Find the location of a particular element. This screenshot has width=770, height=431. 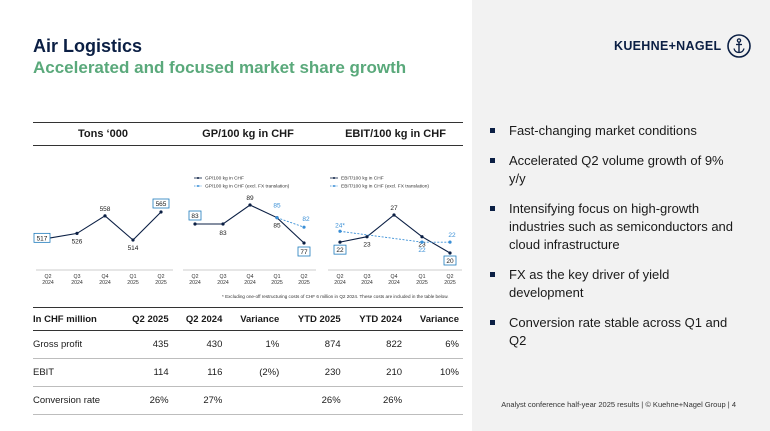

table-row: Conversion rate 26% 27% 26% 26% is located at coordinates (248, 400).